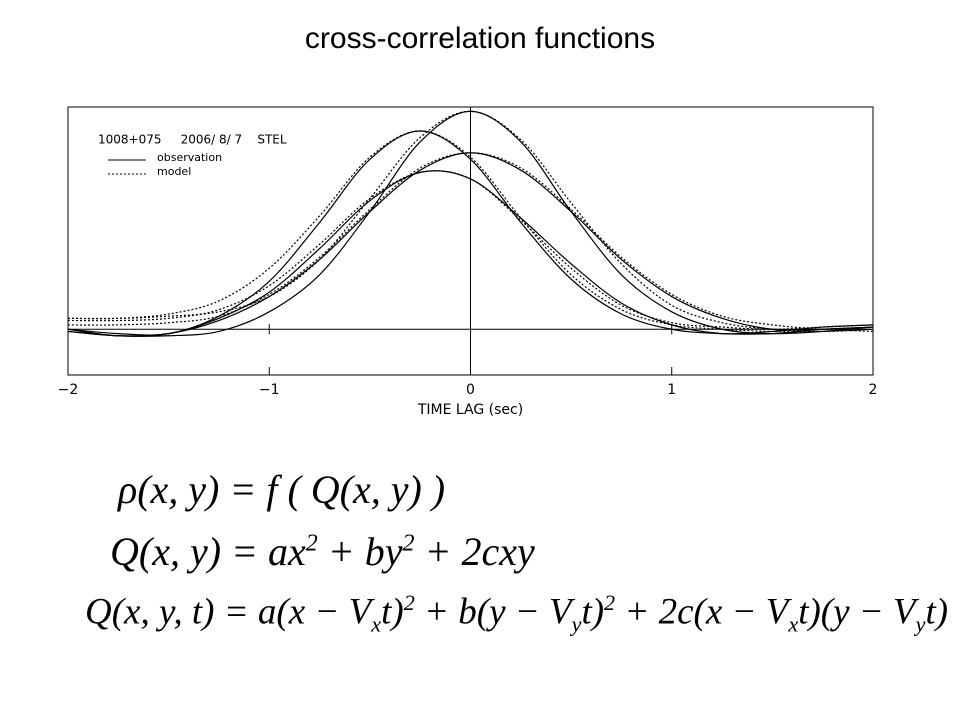 The width and height of the screenshot is (960, 720). Describe the element at coordinates (174, 171) in the screenshot. I see `legend-label: model` at that location.